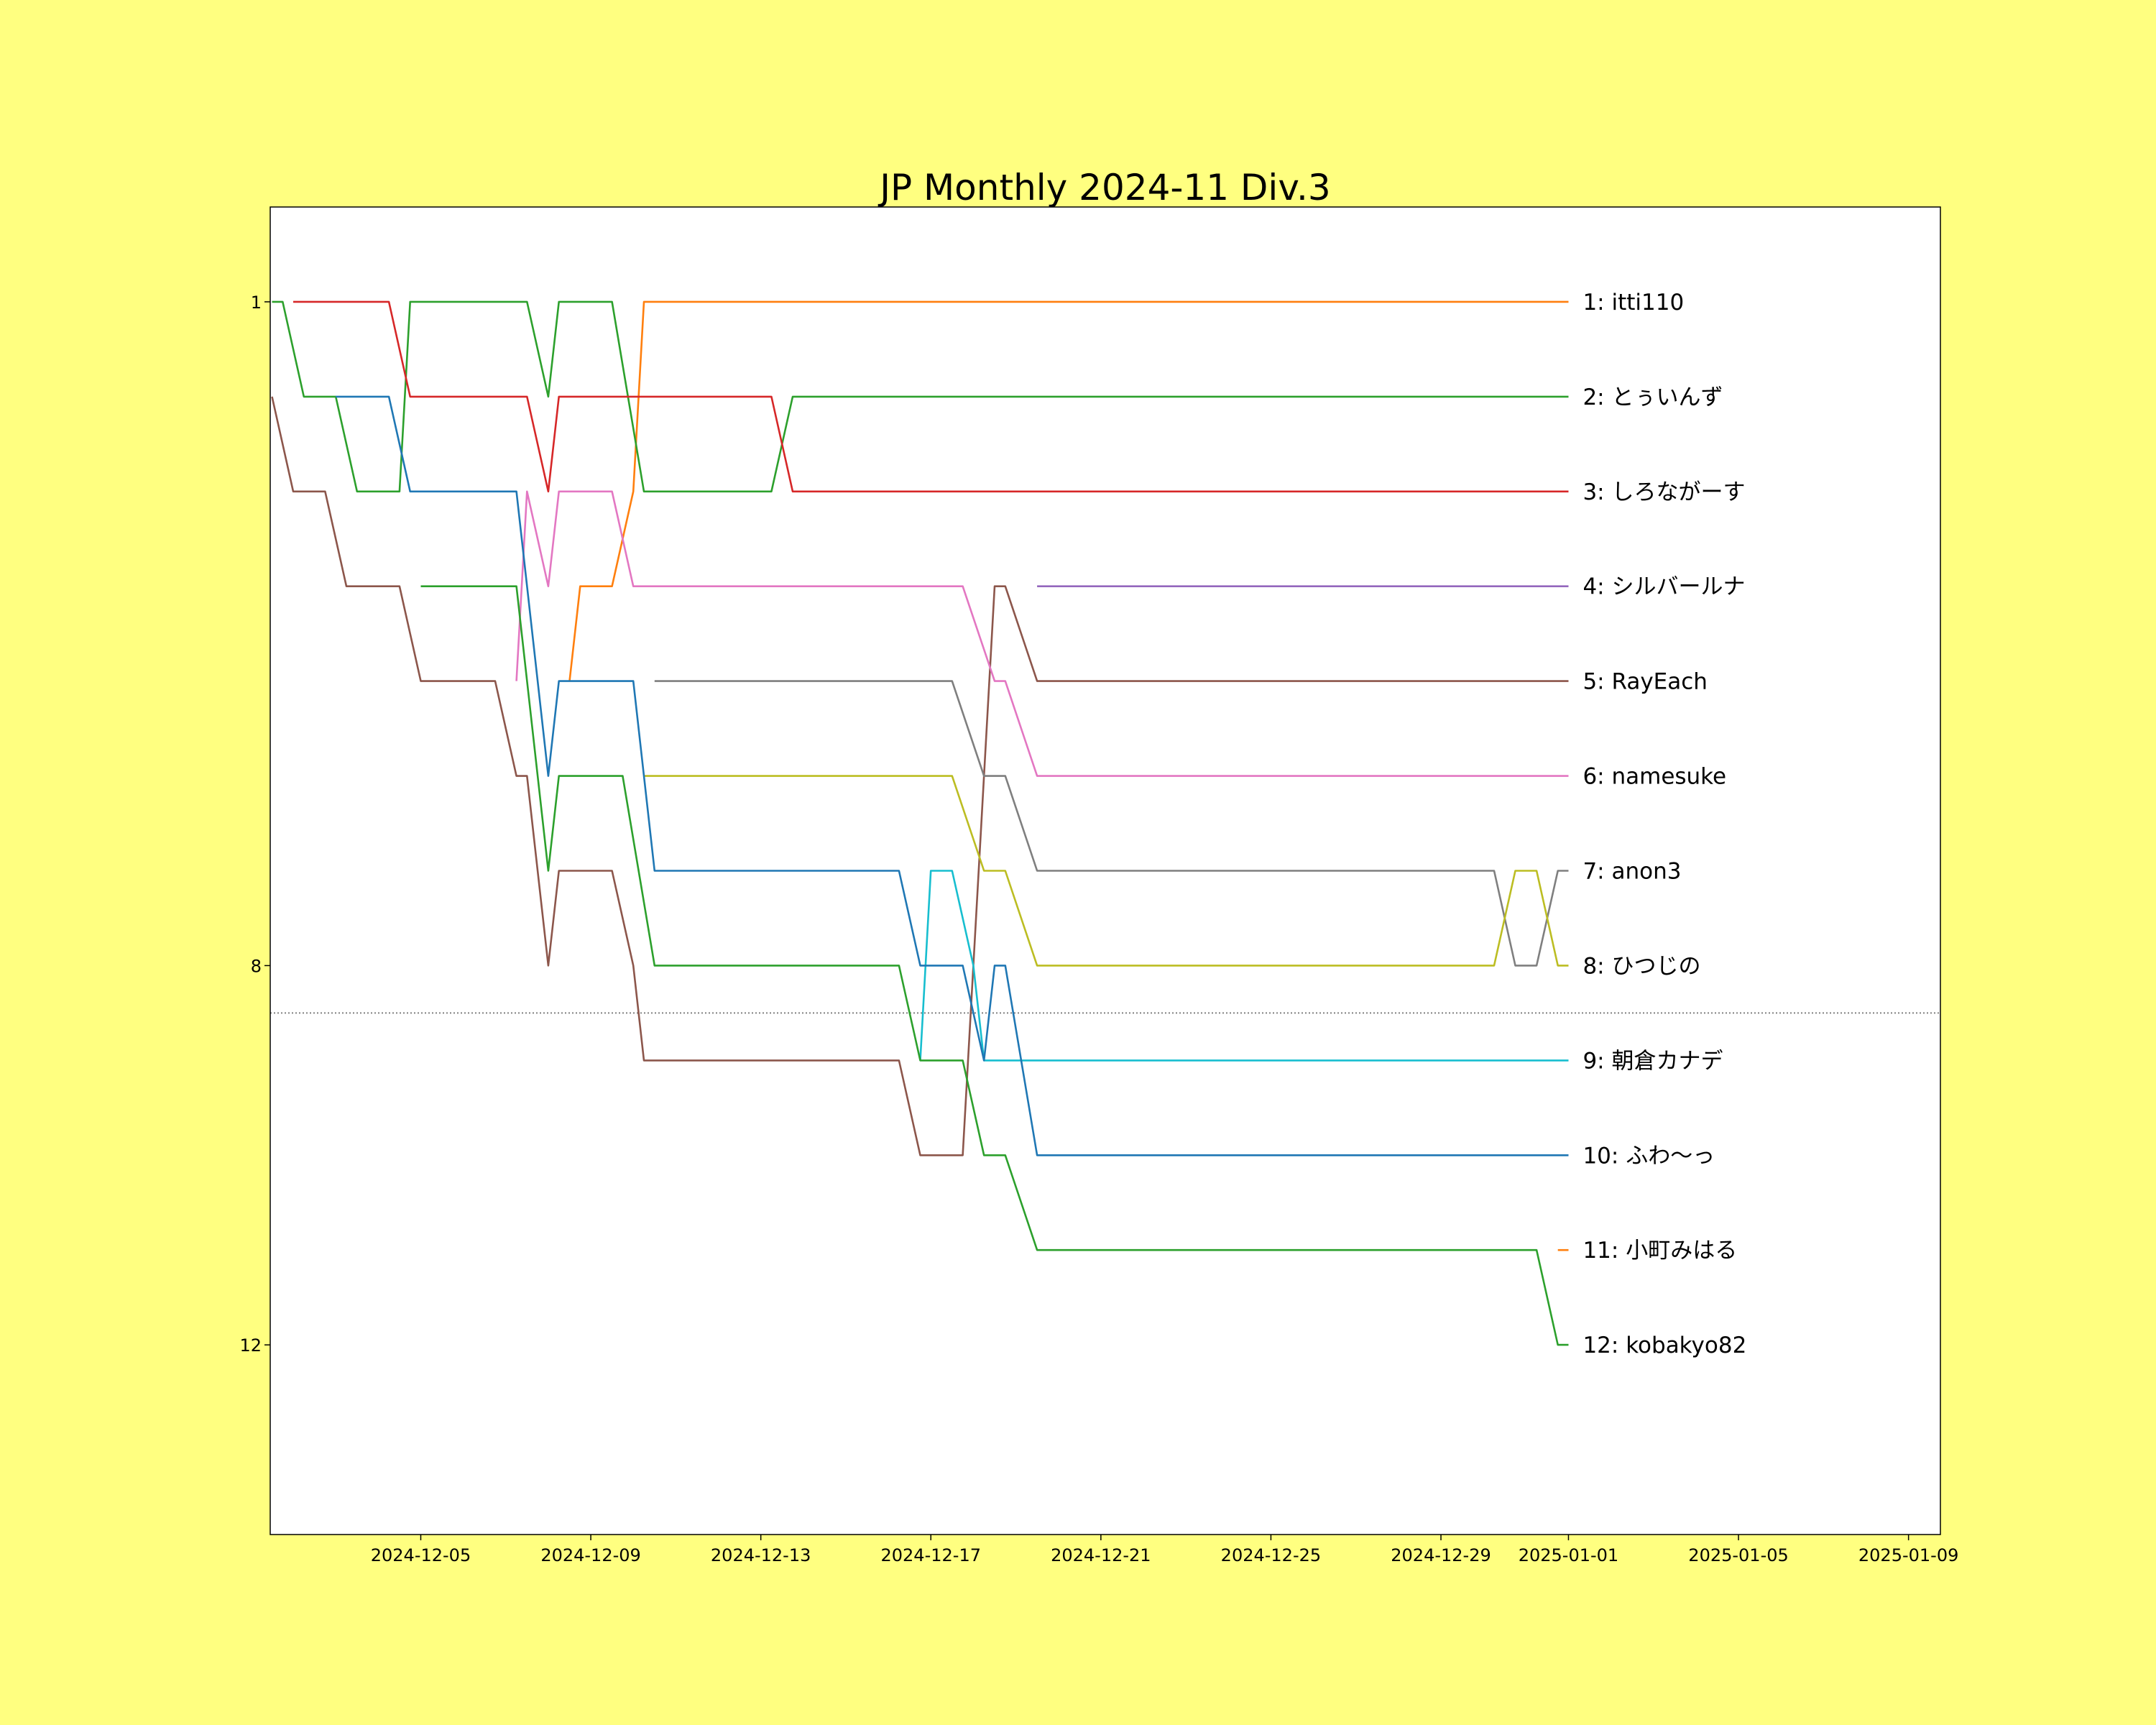  Describe the element at coordinates (1653, 1061) in the screenshot. I see `series-label-9: 9: 朝倉カナデ` at that location.